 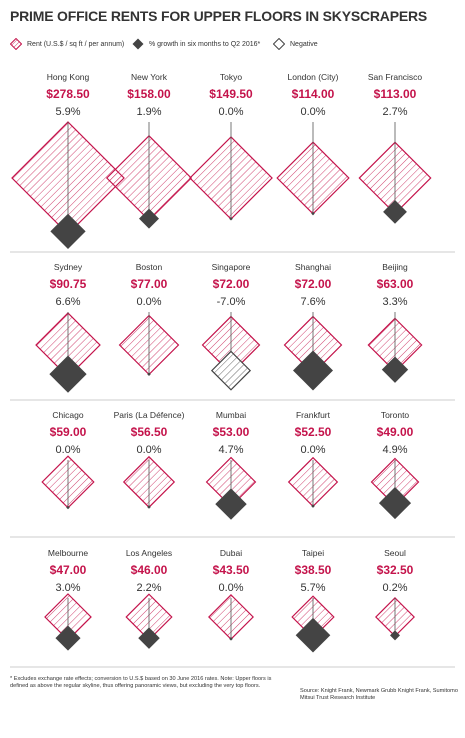 What do you see at coordinates (395, 465) in the screenshot?
I see `city-toronto: Toronto $49.00 4.9%` at bounding box center [395, 465].